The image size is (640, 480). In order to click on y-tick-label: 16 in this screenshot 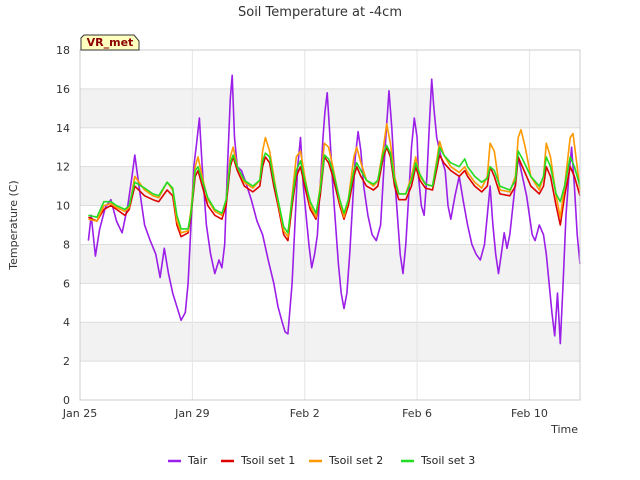, I will do `click(63, 89)`.